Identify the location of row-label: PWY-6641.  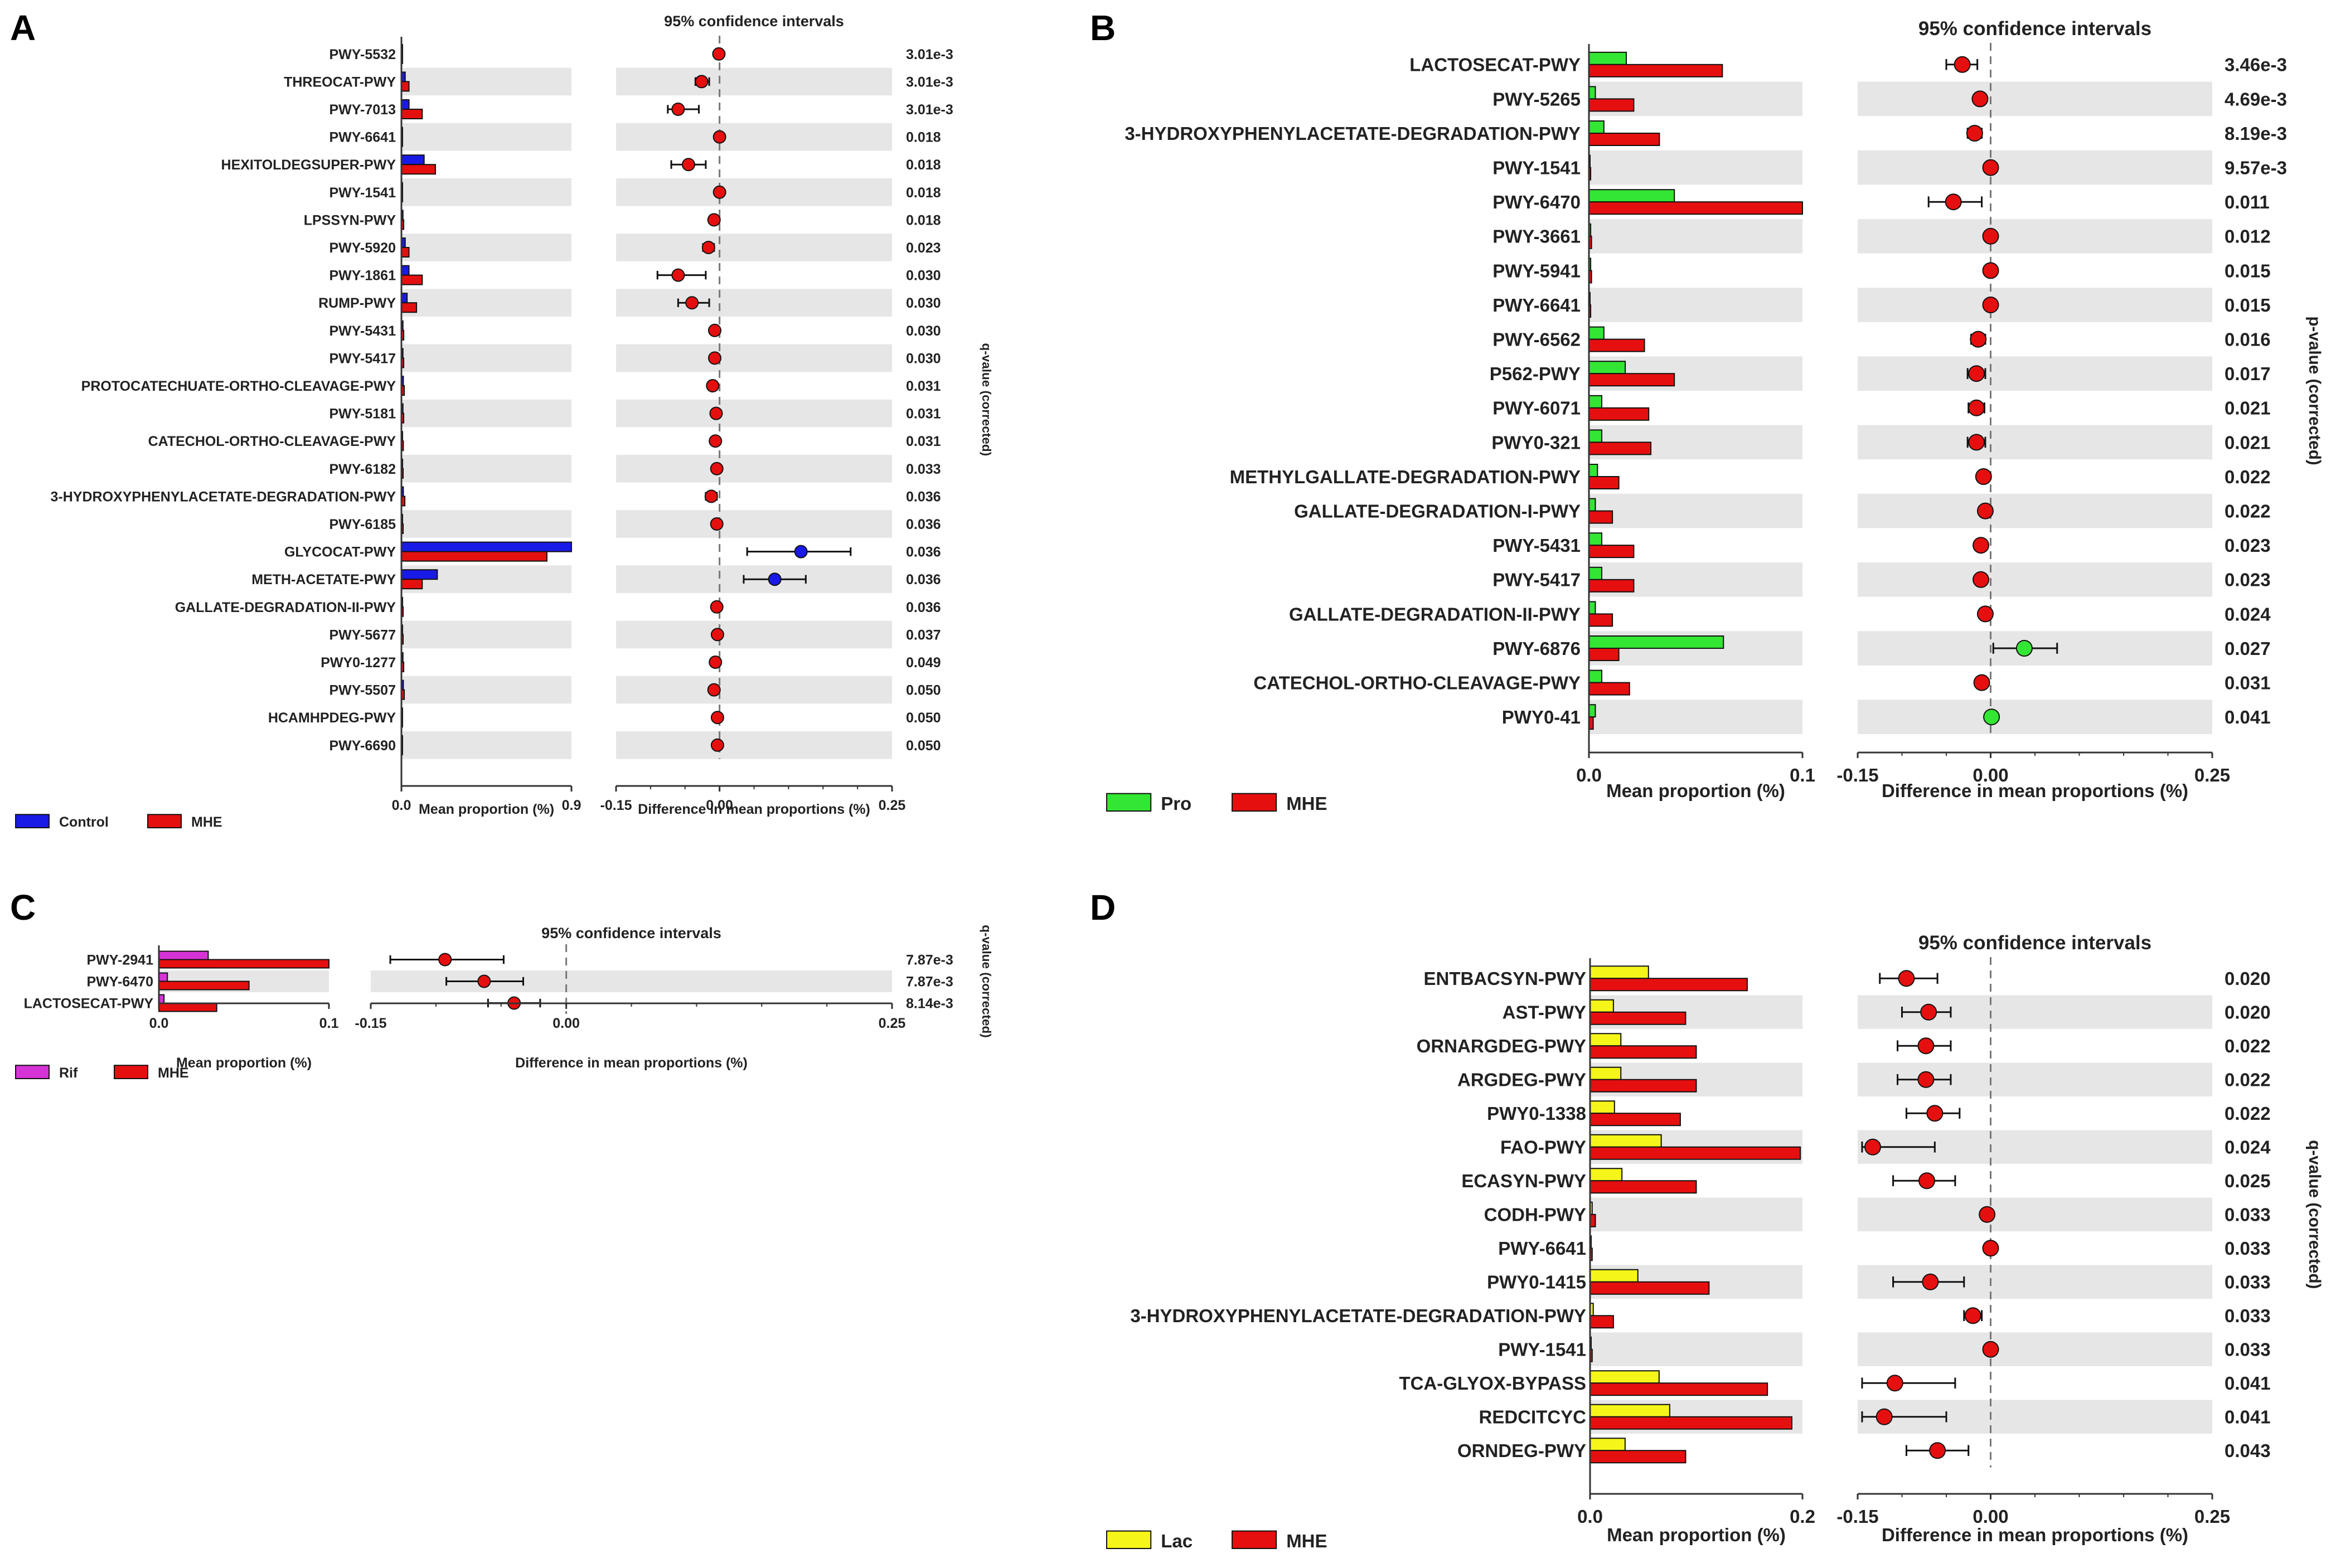
(1542, 1248).